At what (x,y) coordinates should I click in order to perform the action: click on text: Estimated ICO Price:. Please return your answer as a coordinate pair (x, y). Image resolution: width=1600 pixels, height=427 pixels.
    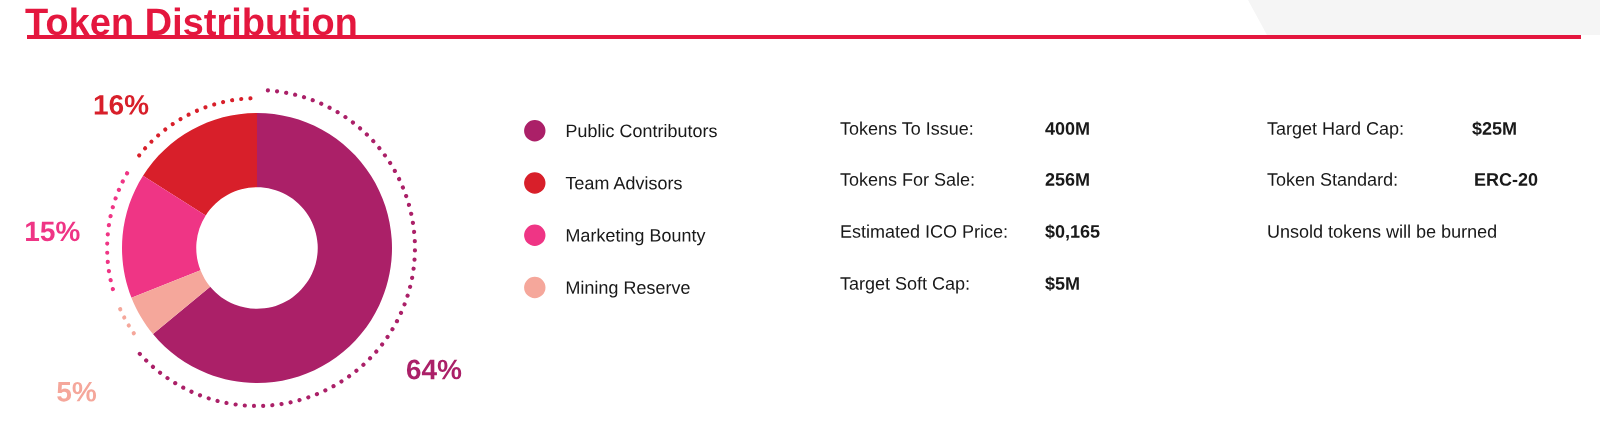
    Looking at the image, I should click on (924, 231).